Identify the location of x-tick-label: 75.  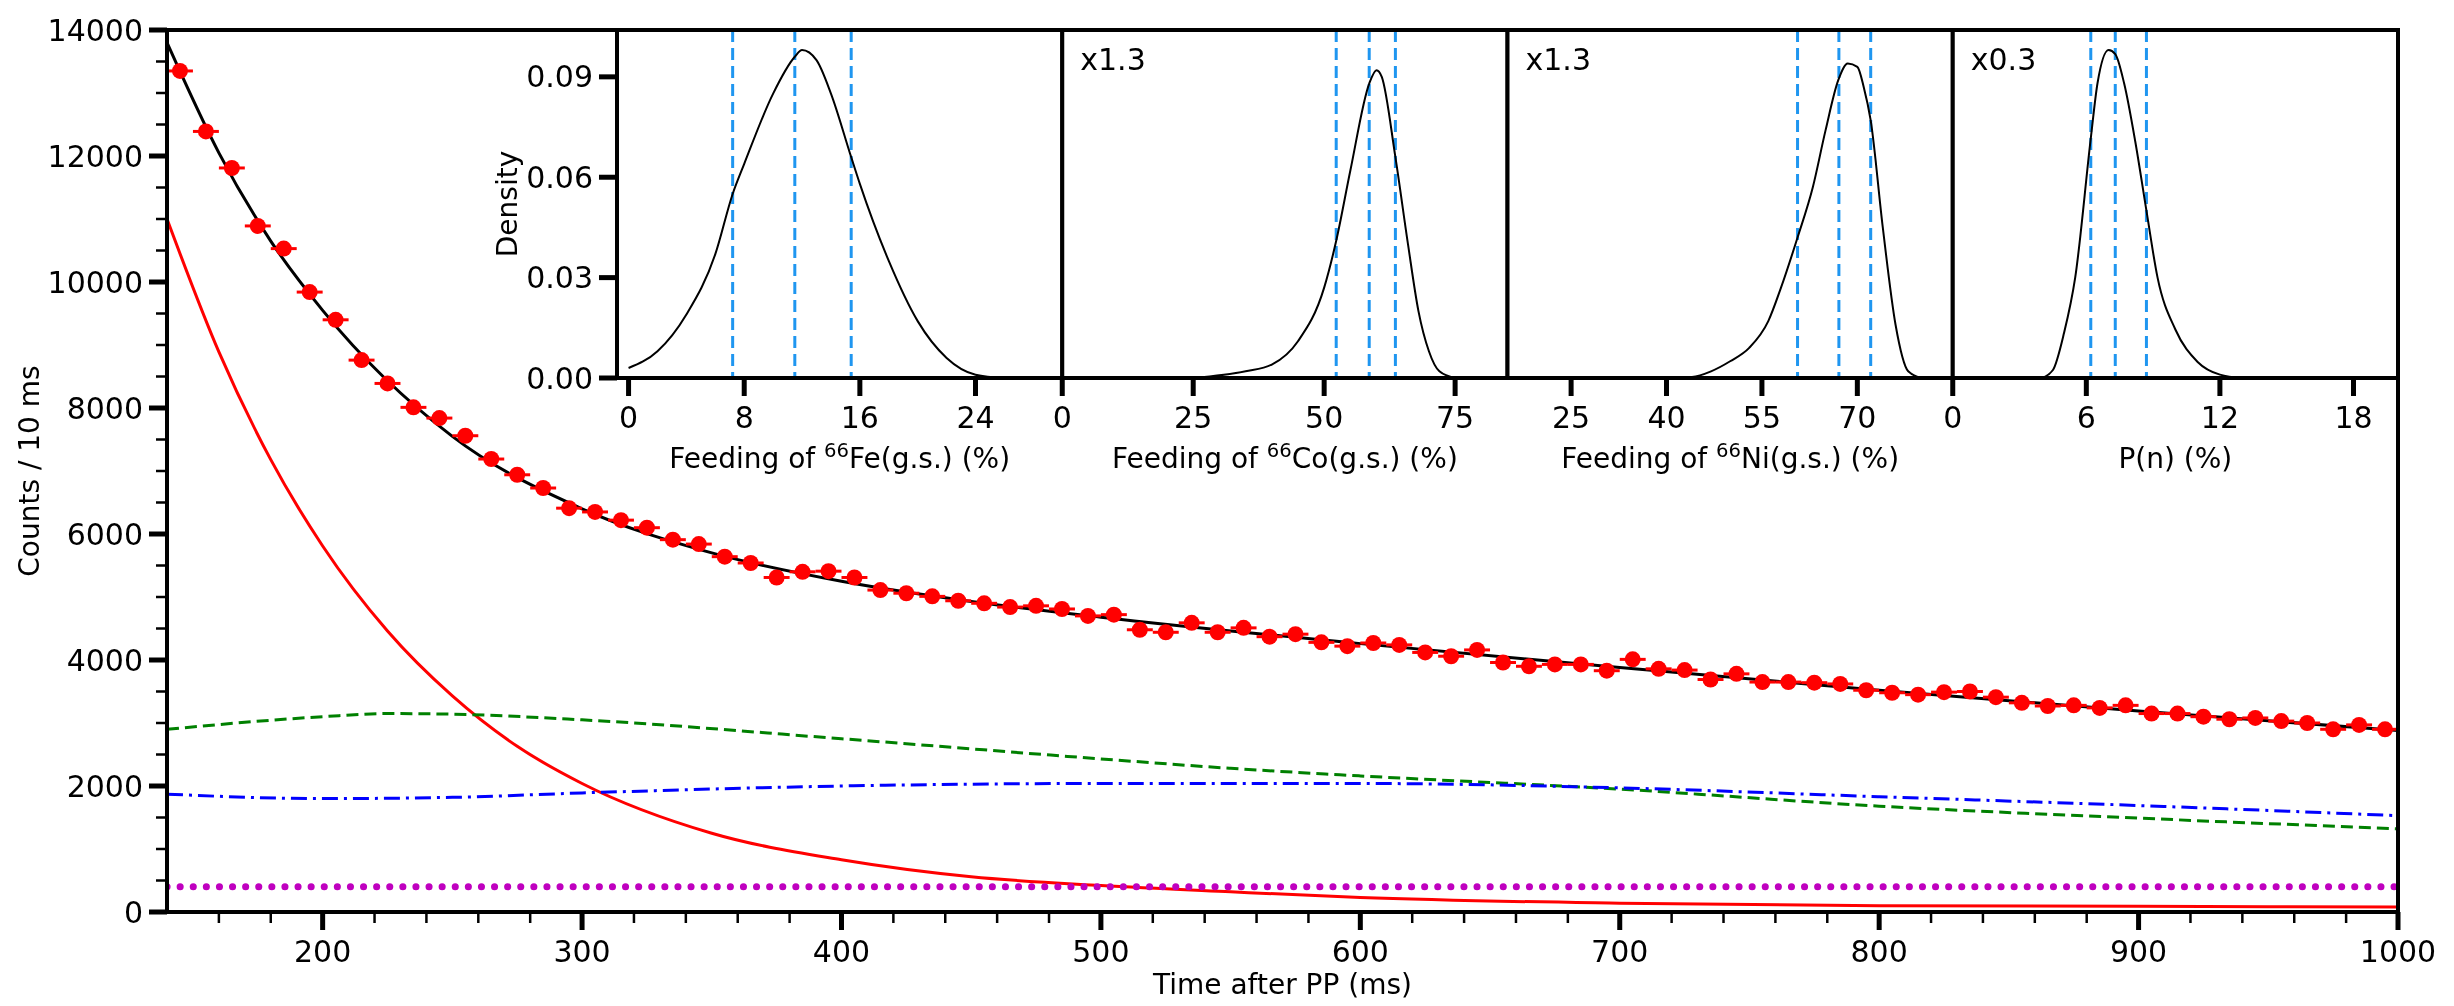
(1455, 417).